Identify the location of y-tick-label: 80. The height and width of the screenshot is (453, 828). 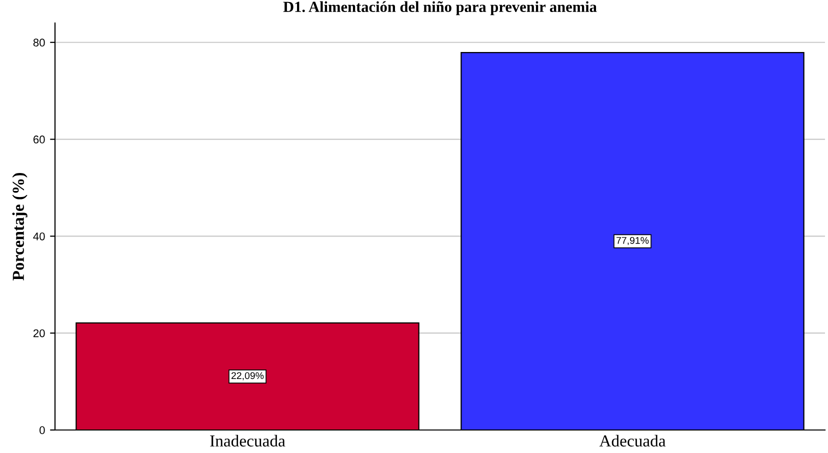
(39, 42).